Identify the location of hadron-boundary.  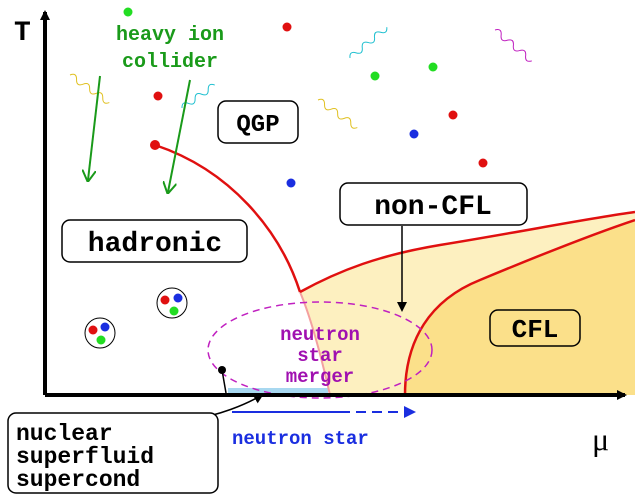
(228, 218).